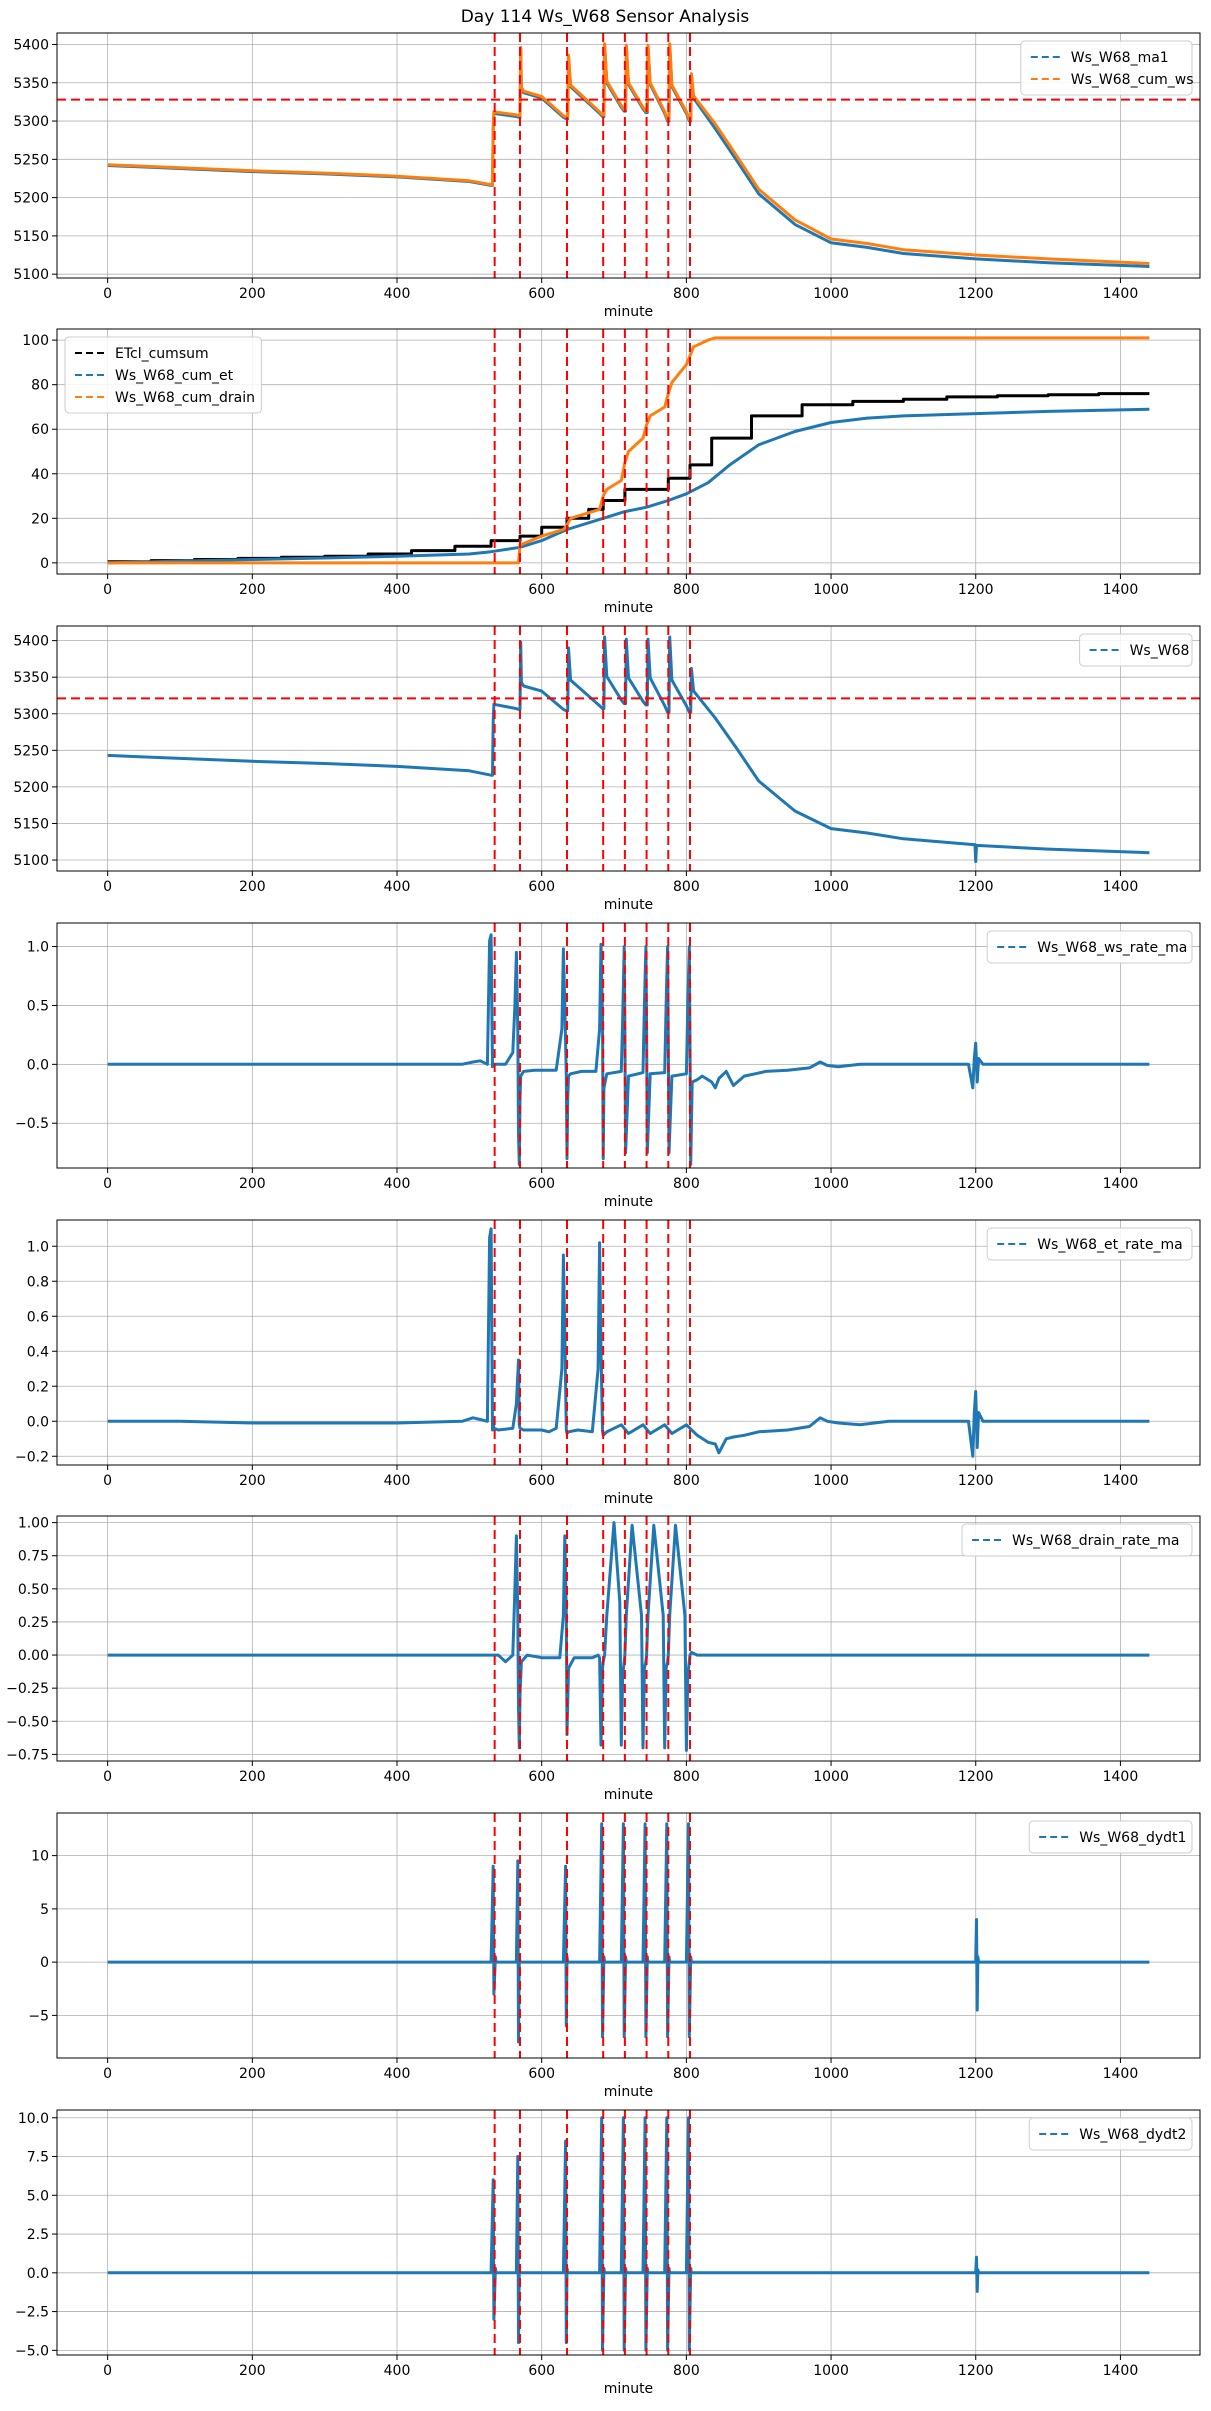 Image resolution: width=1211 pixels, height=2411 pixels. I want to click on legend-label: Ws_W68_drain_rate_ma, so click(1095, 1541).